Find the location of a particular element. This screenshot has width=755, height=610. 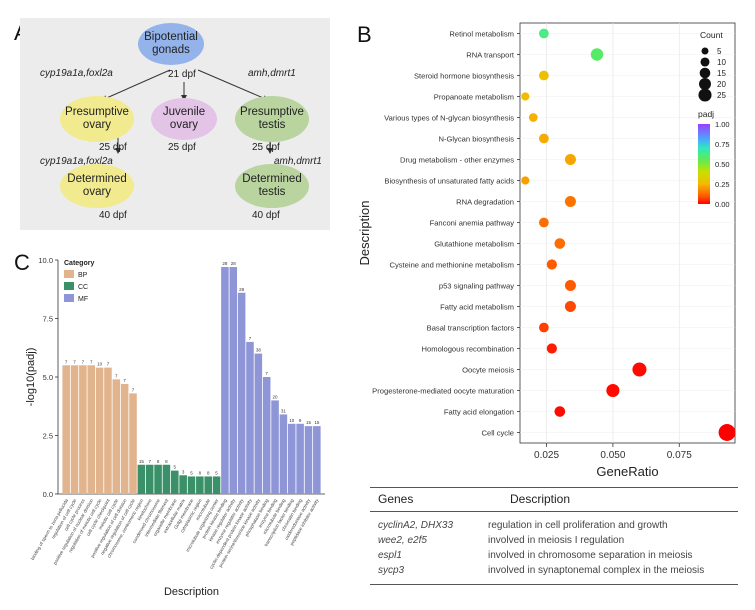

legend-label: CC is located at coordinates (83, 287).